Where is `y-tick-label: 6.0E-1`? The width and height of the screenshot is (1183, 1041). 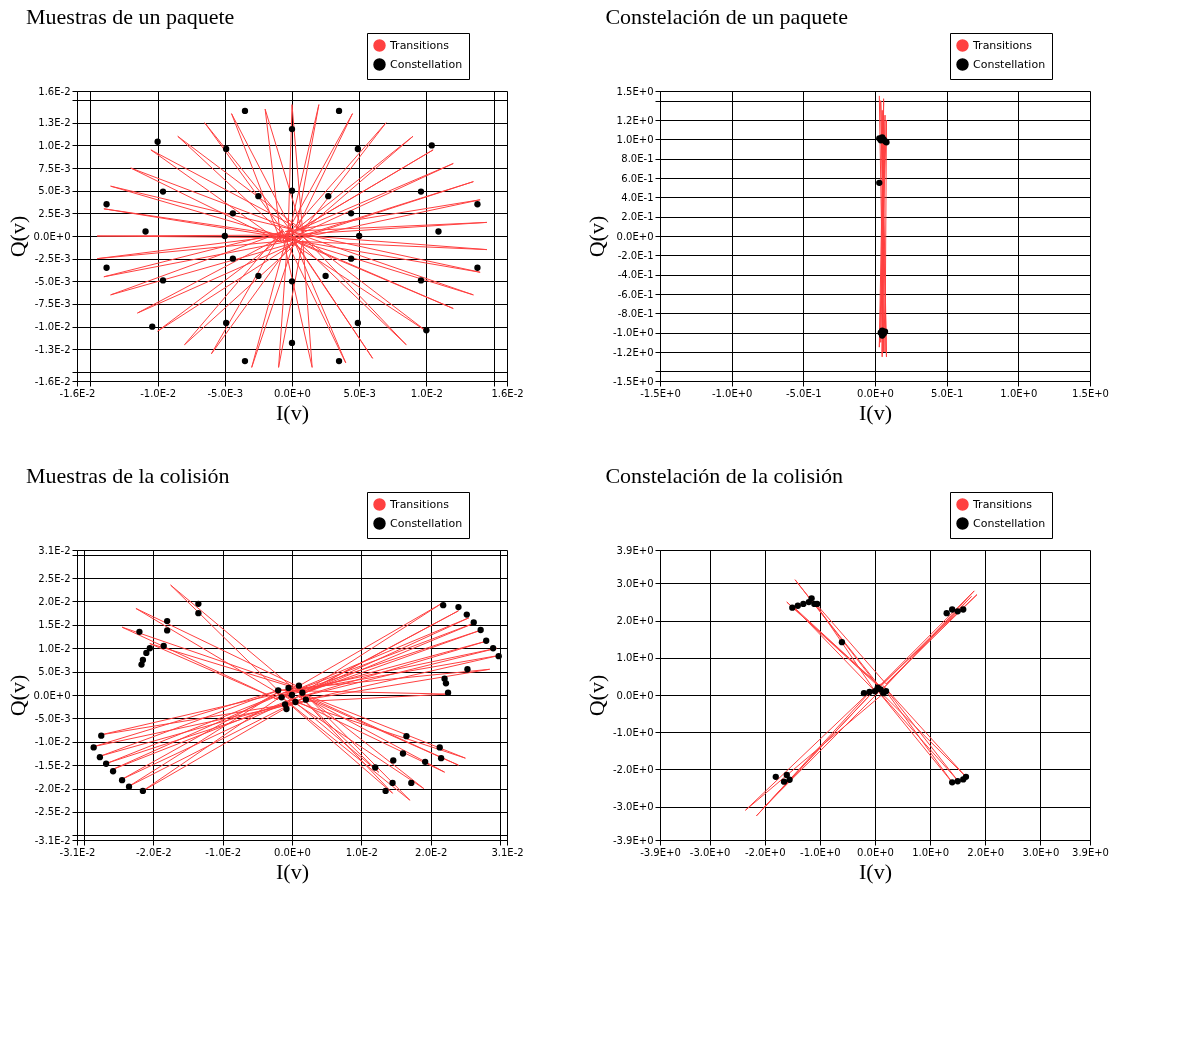 y-tick-label: 6.0E-1 is located at coordinates (637, 178).